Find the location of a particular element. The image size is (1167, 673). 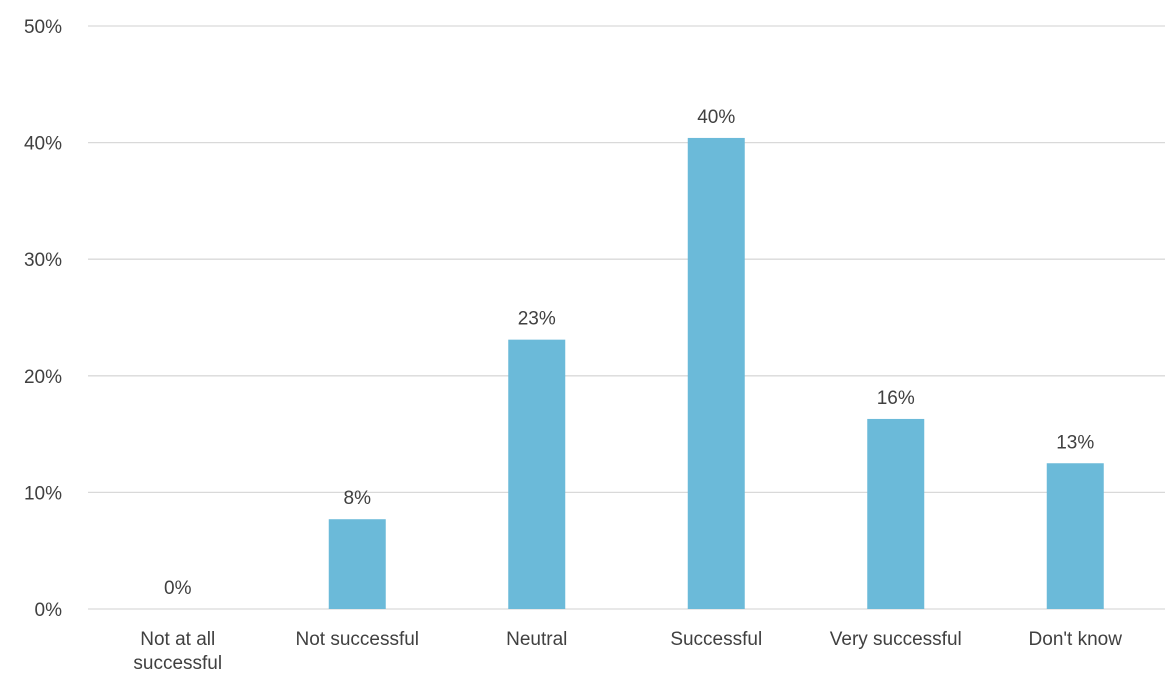

data-label: 23% is located at coordinates (537, 319).